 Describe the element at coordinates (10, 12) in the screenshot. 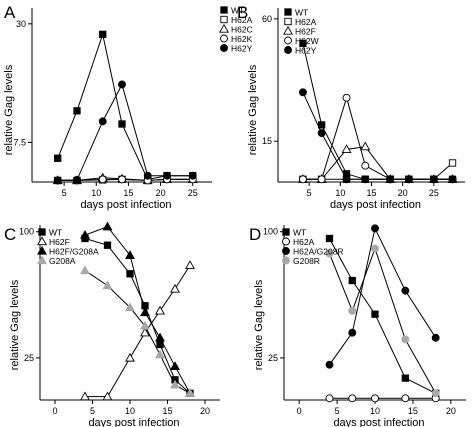

I see `panel-letter: A` at that location.